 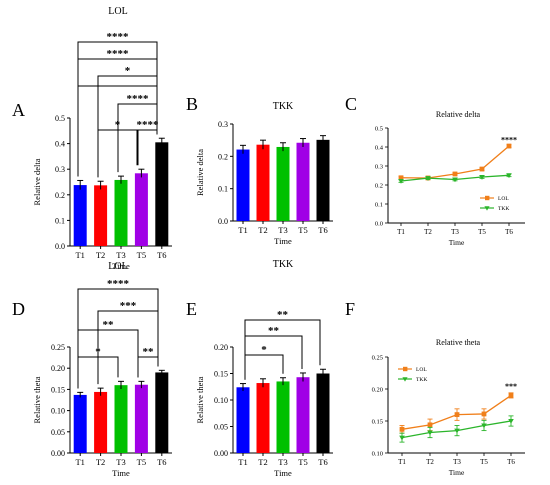 What do you see at coordinates (412, 380) in the screenshot?
I see `legend-entry-tkk: TKK` at bounding box center [412, 380].